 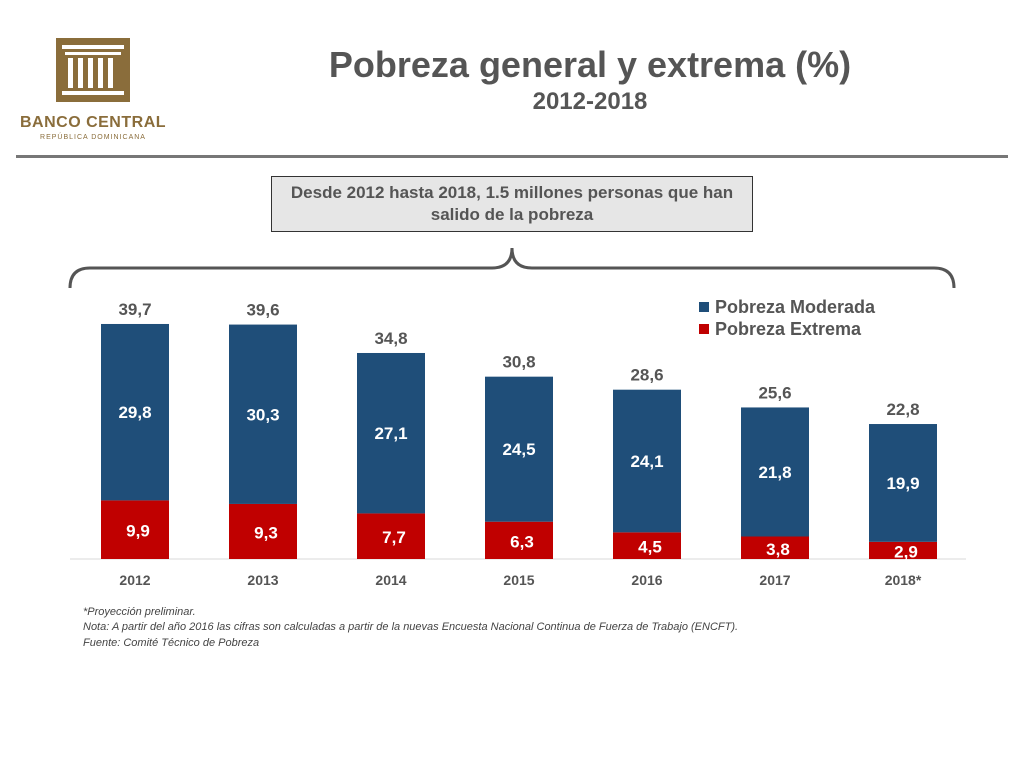 What do you see at coordinates (518, 362) in the screenshot?
I see `label-total-2015: 30,8` at bounding box center [518, 362].